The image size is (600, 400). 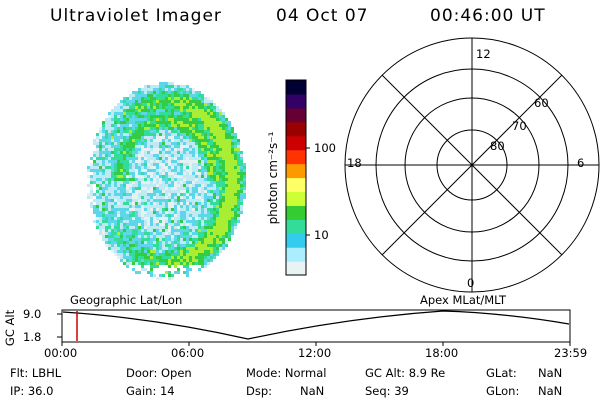 What do you see at coordinates (503, 391) in the screenshot?
I see `glon-label: GLon:` at bounding box center [503, 391].